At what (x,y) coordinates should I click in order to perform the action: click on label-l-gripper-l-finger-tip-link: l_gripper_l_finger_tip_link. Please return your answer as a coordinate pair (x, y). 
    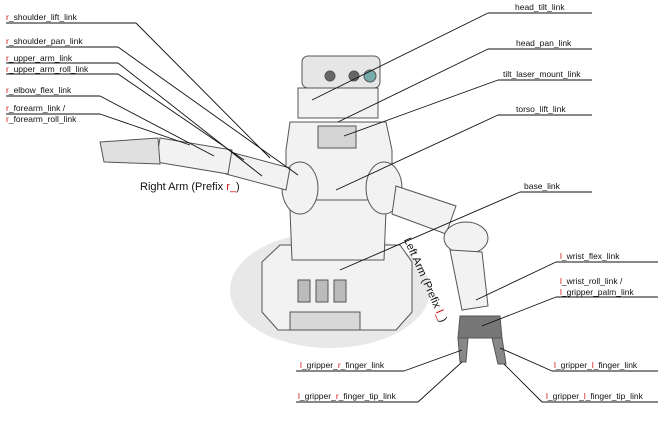
    Looking at the image, I should click on (594, 396).